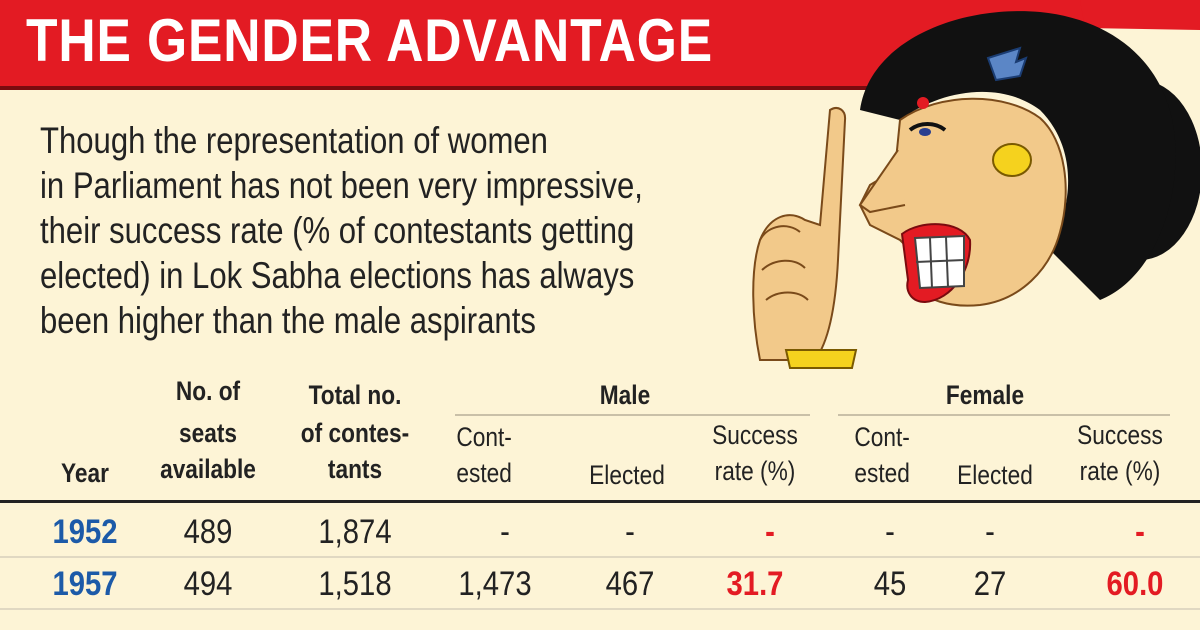  I want to click on cell-female-contested: 45, so click(890, 584).